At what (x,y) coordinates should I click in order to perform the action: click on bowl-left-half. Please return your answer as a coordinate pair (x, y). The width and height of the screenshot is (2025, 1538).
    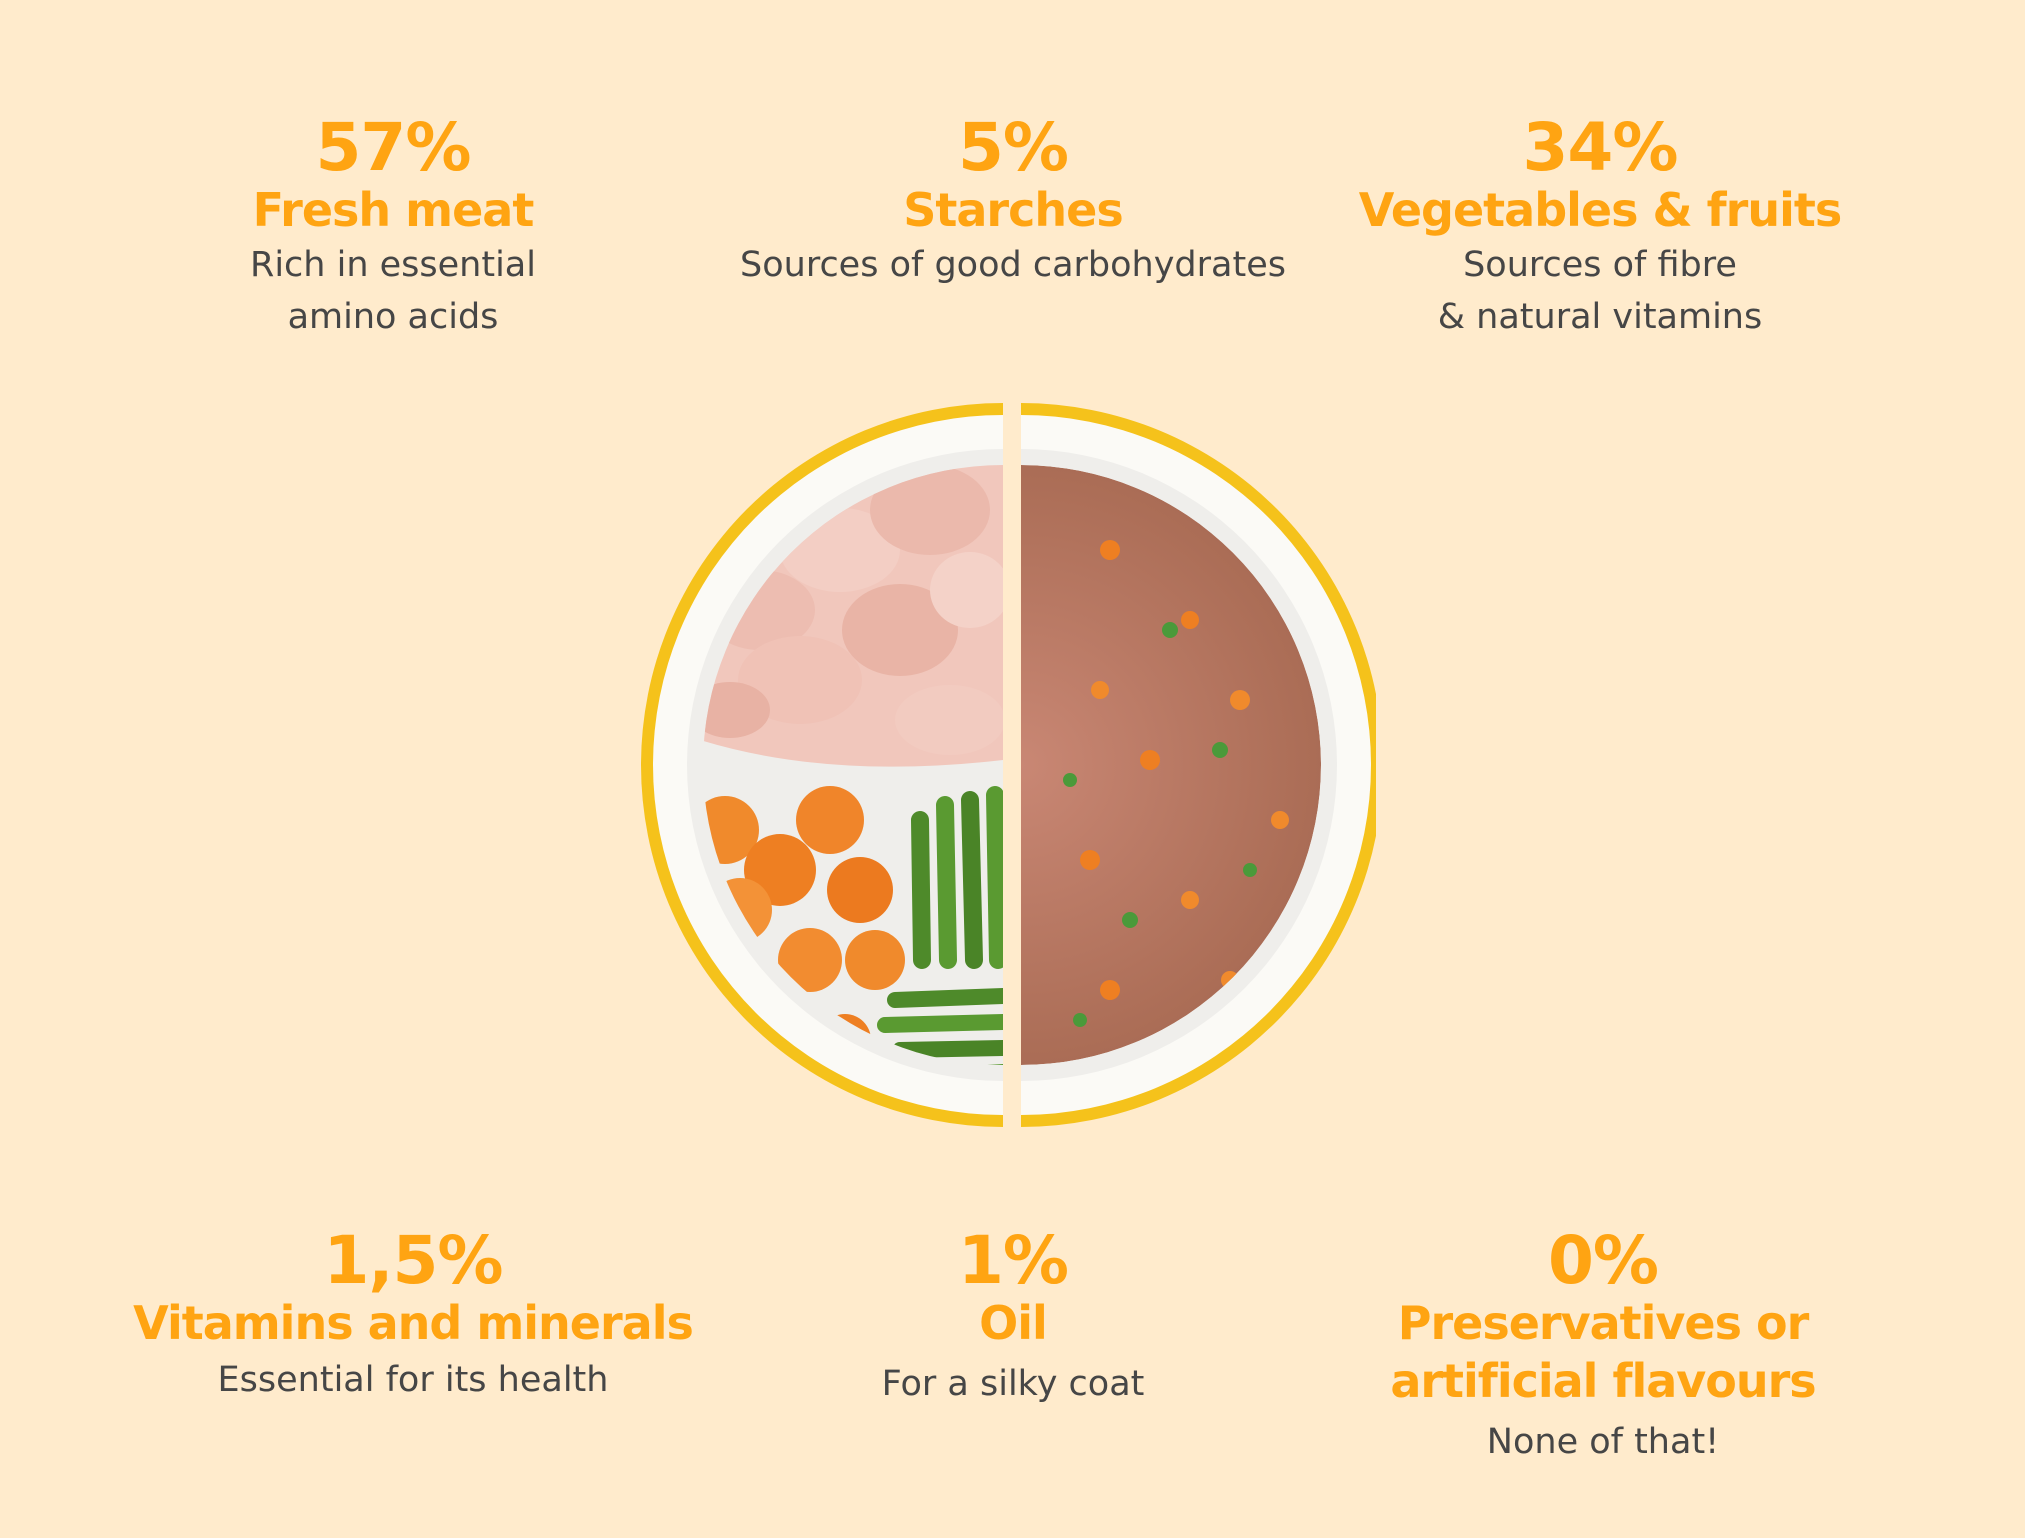
    Looking at the image, I should click on (822, 765).